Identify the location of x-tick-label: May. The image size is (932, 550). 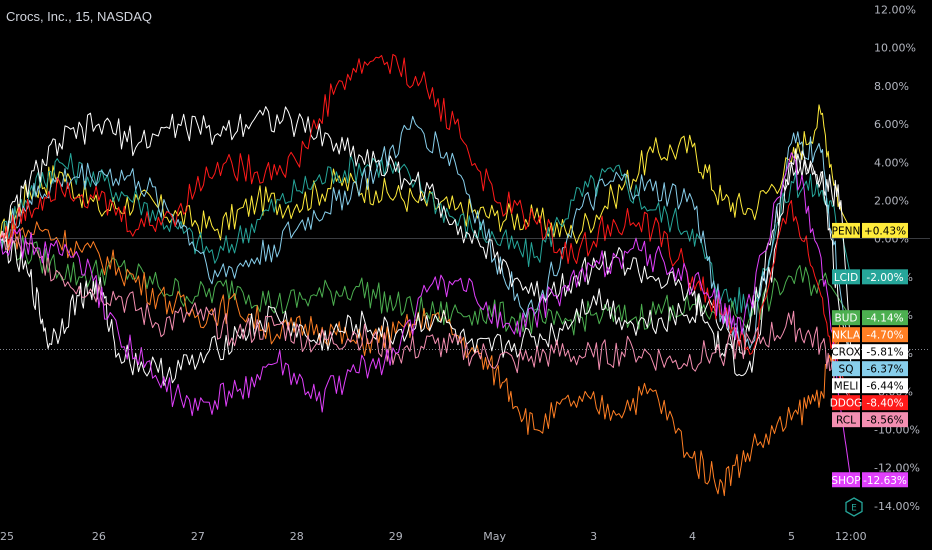
(494, 536).